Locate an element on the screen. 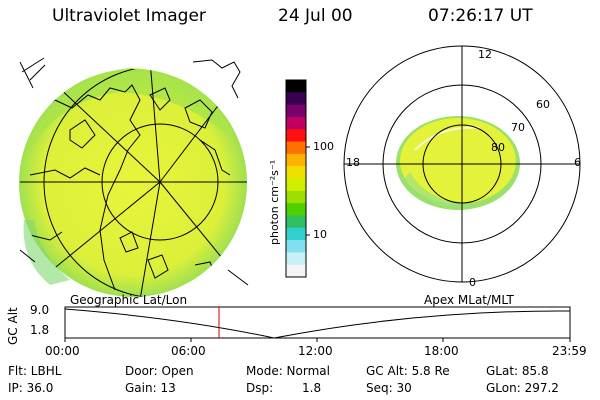 The height and width of the screenshot is (400, 600). mlt-label-6: 6 is located at coordinates (577, 162).